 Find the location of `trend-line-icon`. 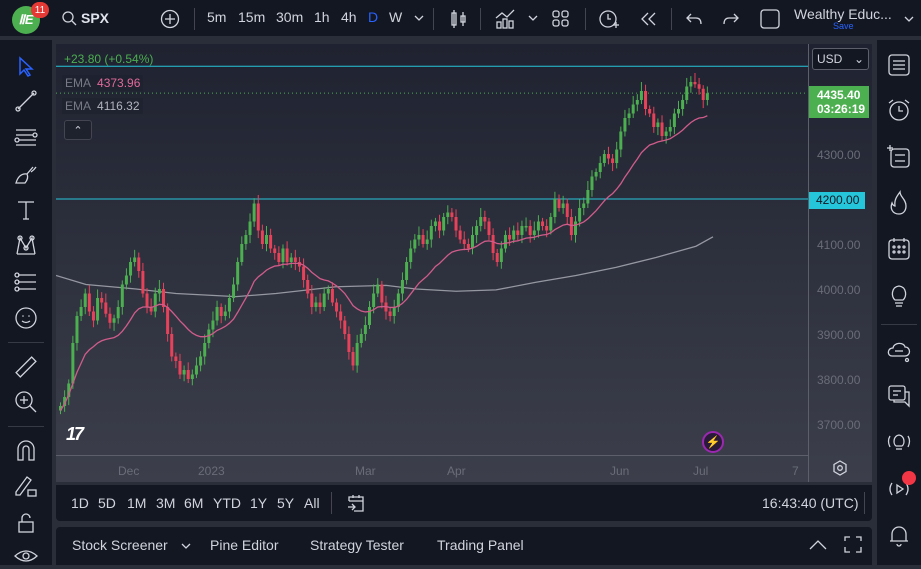

trend-line-icon is located at coordinates (26, 101).